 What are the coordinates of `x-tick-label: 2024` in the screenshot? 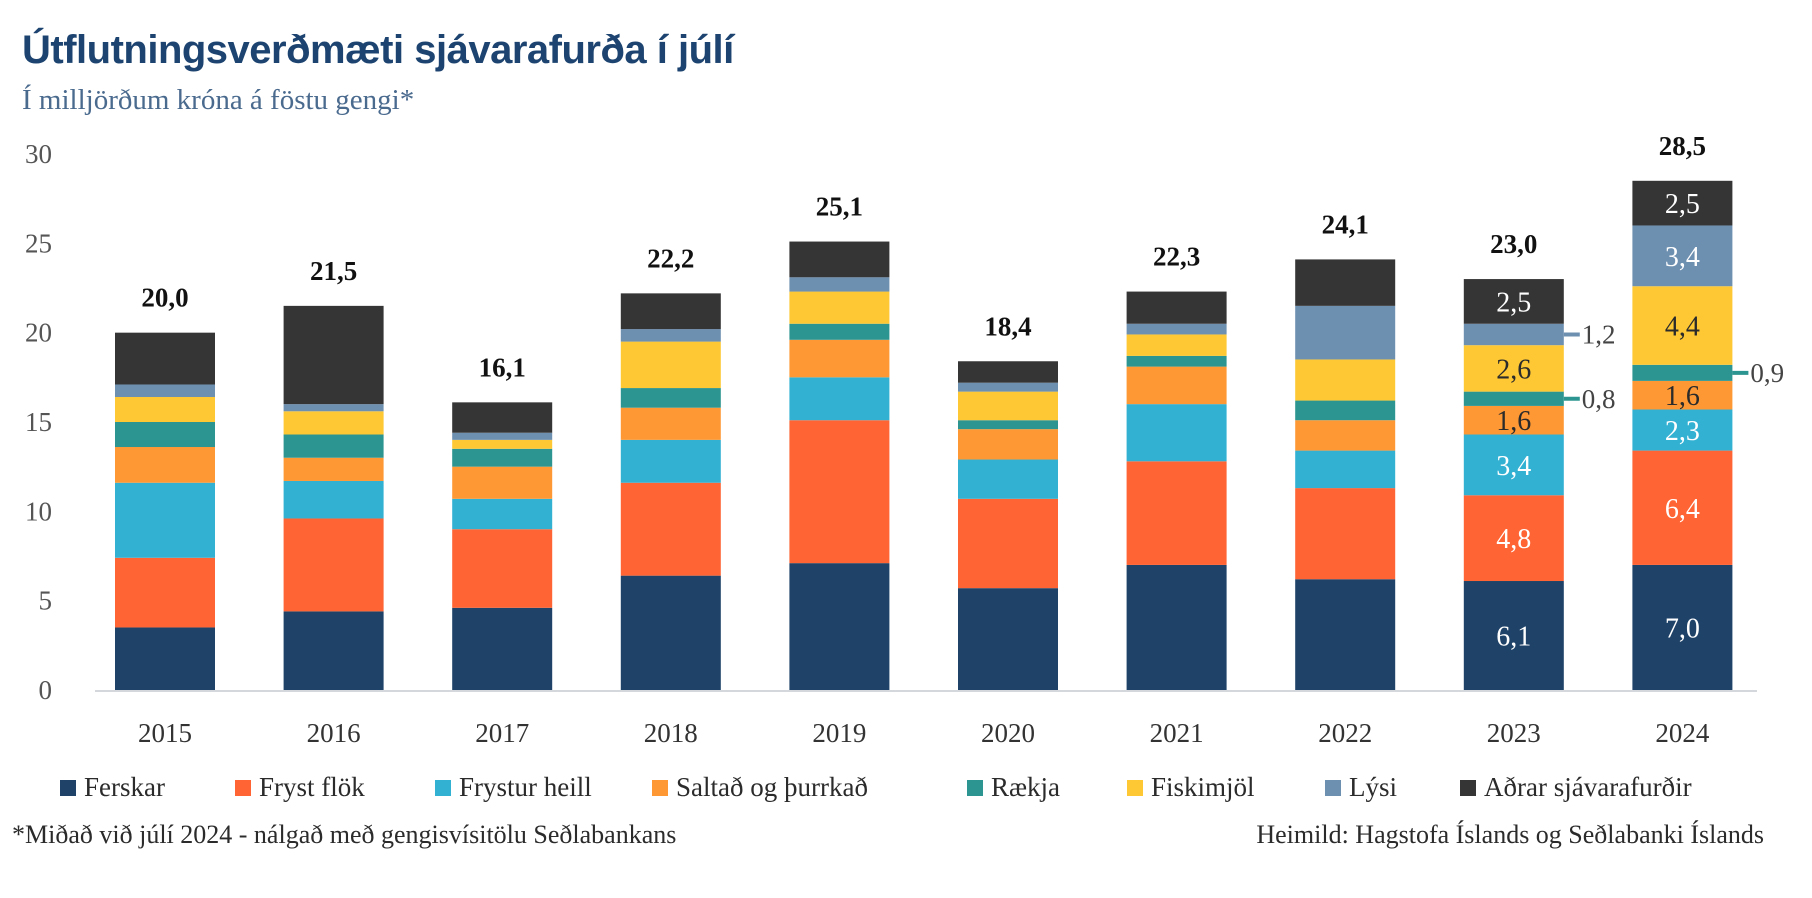 It's located at (1682, 733).